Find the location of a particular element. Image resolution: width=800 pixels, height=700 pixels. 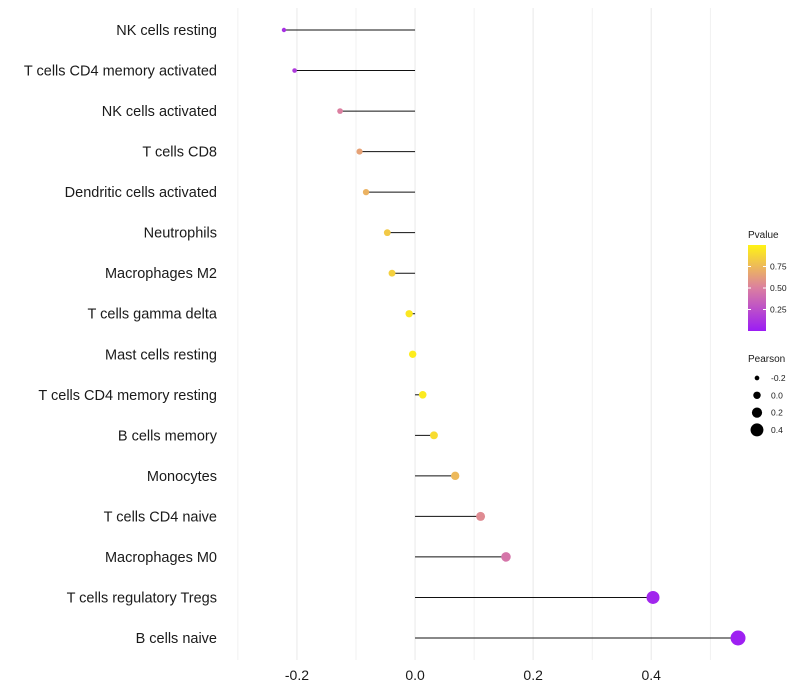

size-legend-label: 0.0 is located at coordinates (777, 395).